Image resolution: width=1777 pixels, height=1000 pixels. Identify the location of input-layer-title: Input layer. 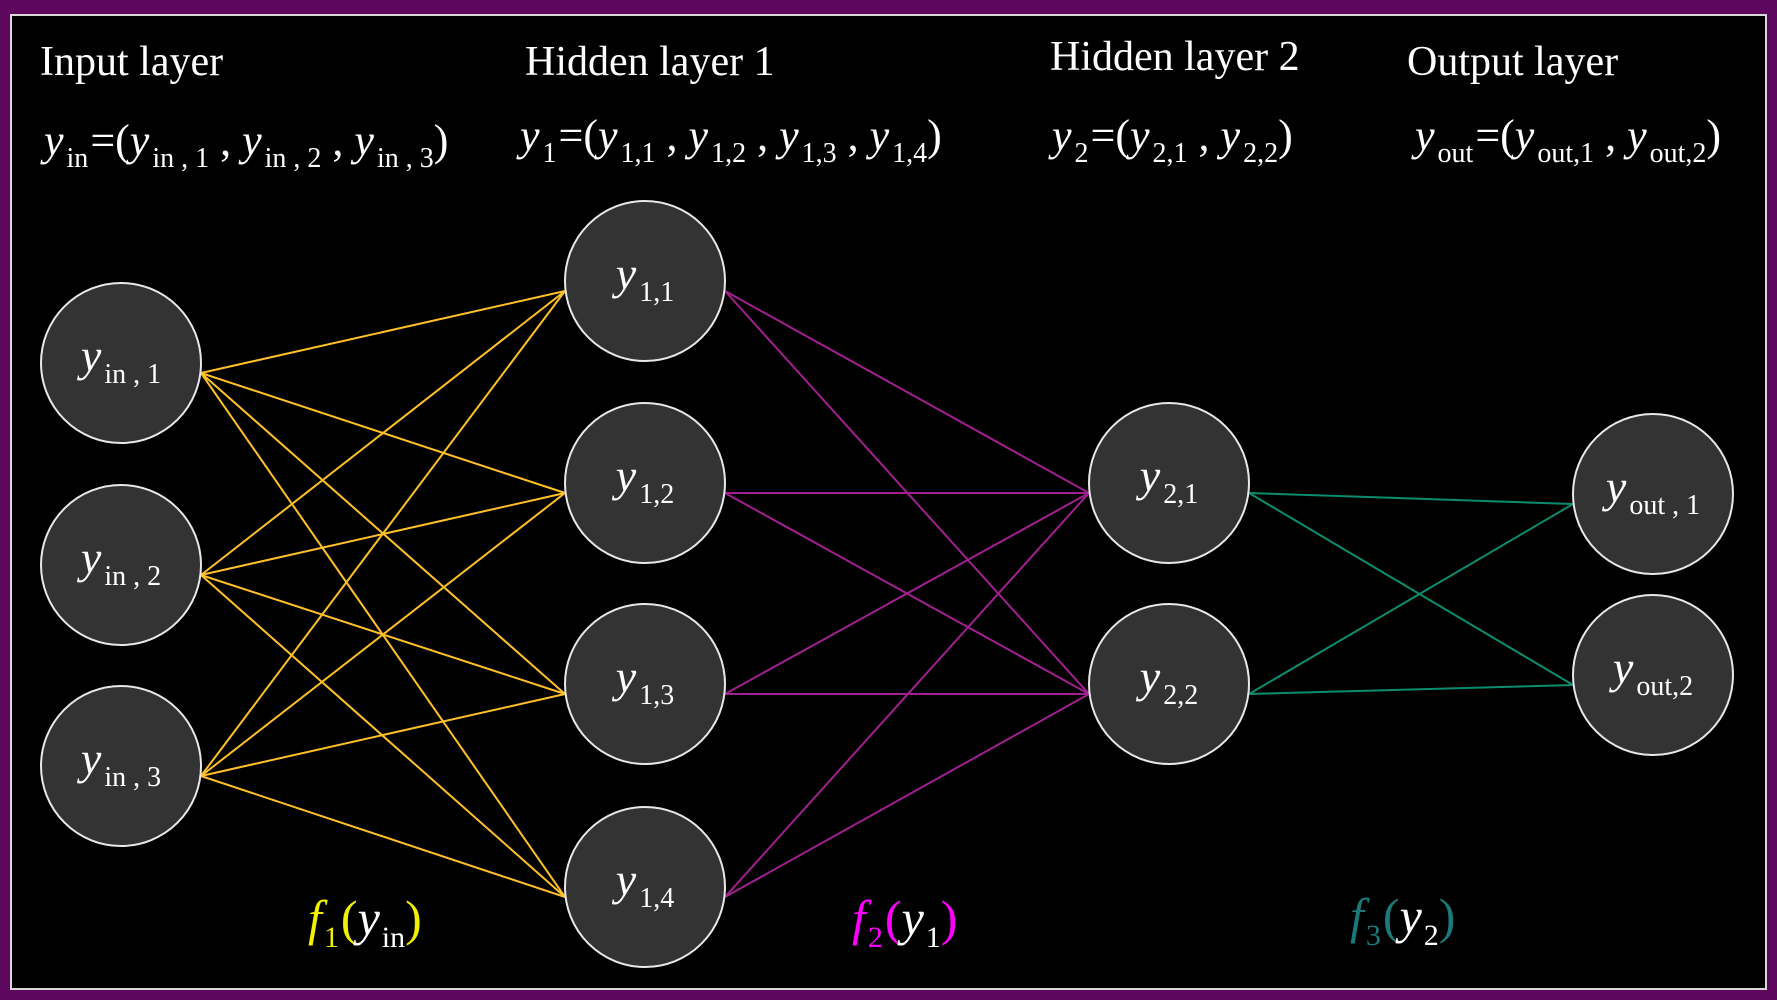
(131, 62).